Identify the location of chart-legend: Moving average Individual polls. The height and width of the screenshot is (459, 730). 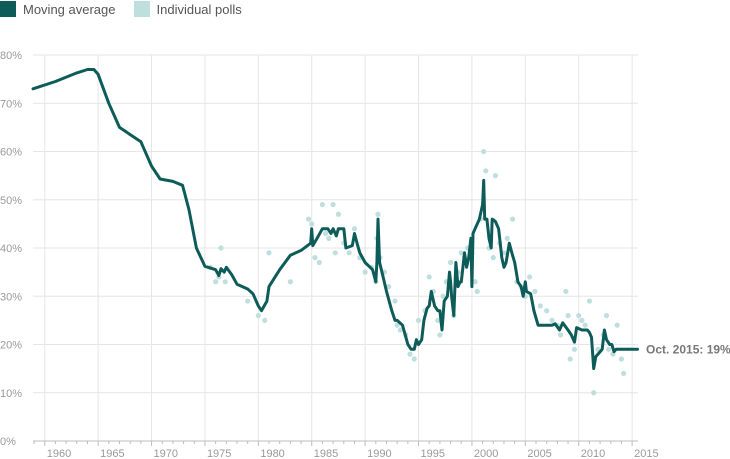
(121, 9).